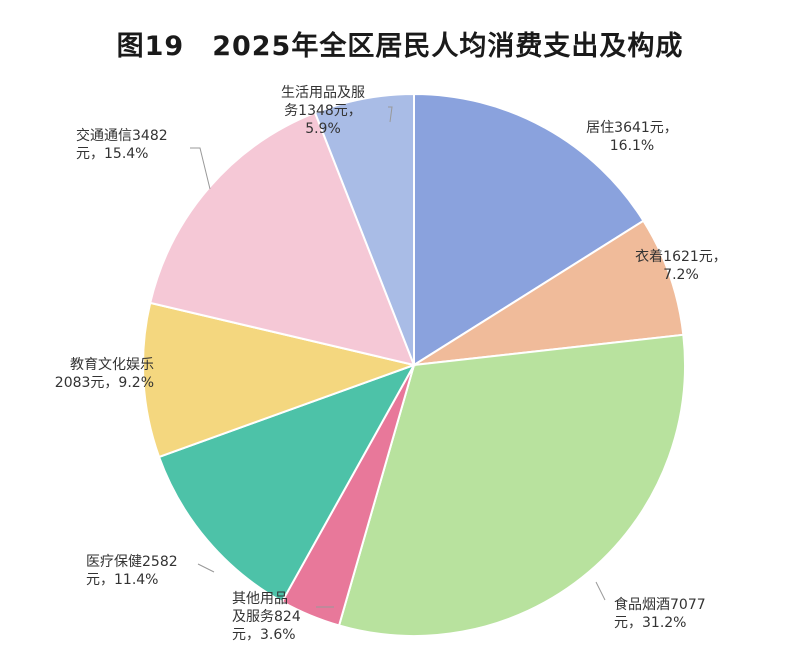 The height and width of the screenshot is (666, 800). What do you see at coordinates (112, 154) in the screenshot?
I see `slice-label-line: 元，15.4%` at bounding box center [112, 154].